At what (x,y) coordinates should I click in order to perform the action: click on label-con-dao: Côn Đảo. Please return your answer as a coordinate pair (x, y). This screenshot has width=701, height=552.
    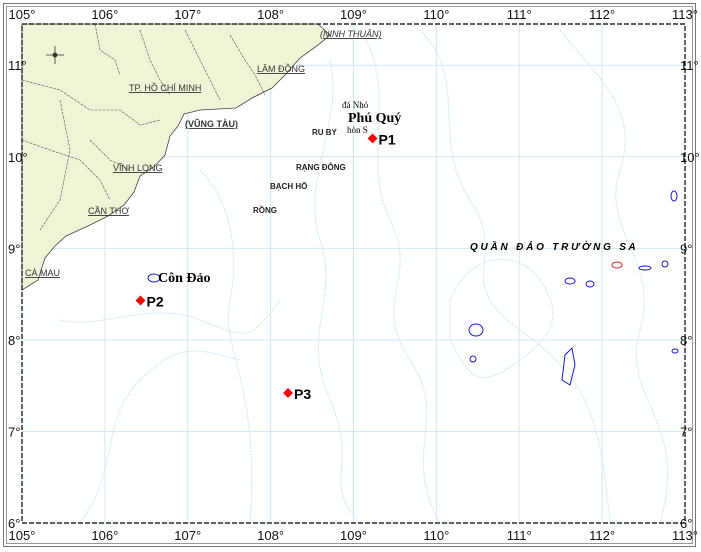
    Looking at the image, I should click on (184, 278).